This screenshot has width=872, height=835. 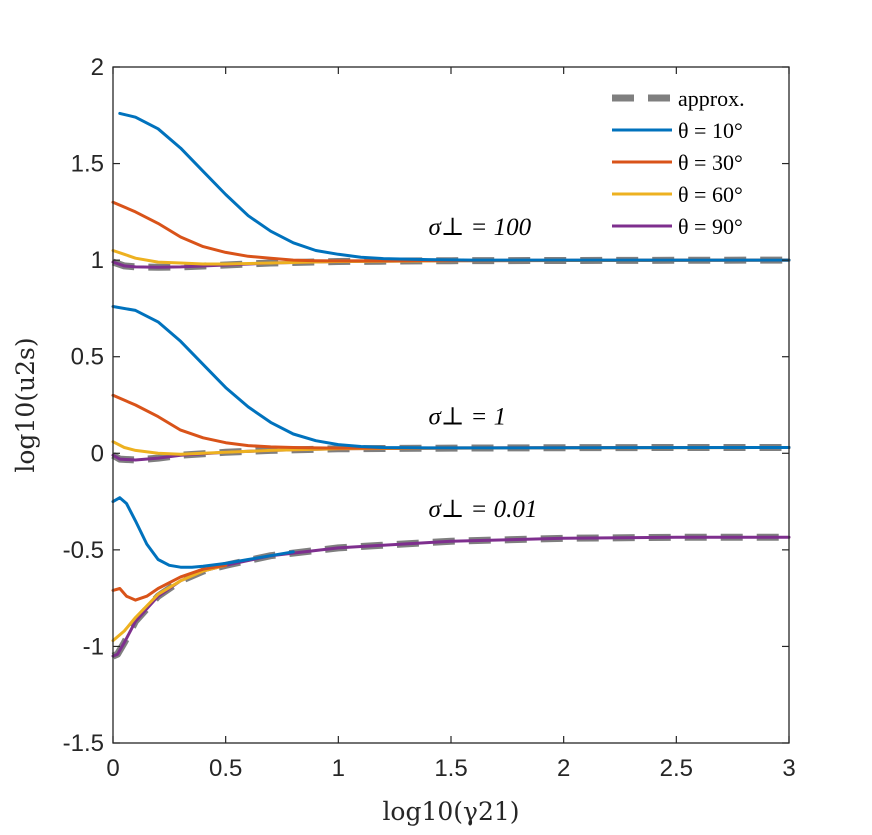 What do you see at coordinates (338, 768) in the screenshot?
I see `x-tick-label: 1` at bounding box center [338, 768].